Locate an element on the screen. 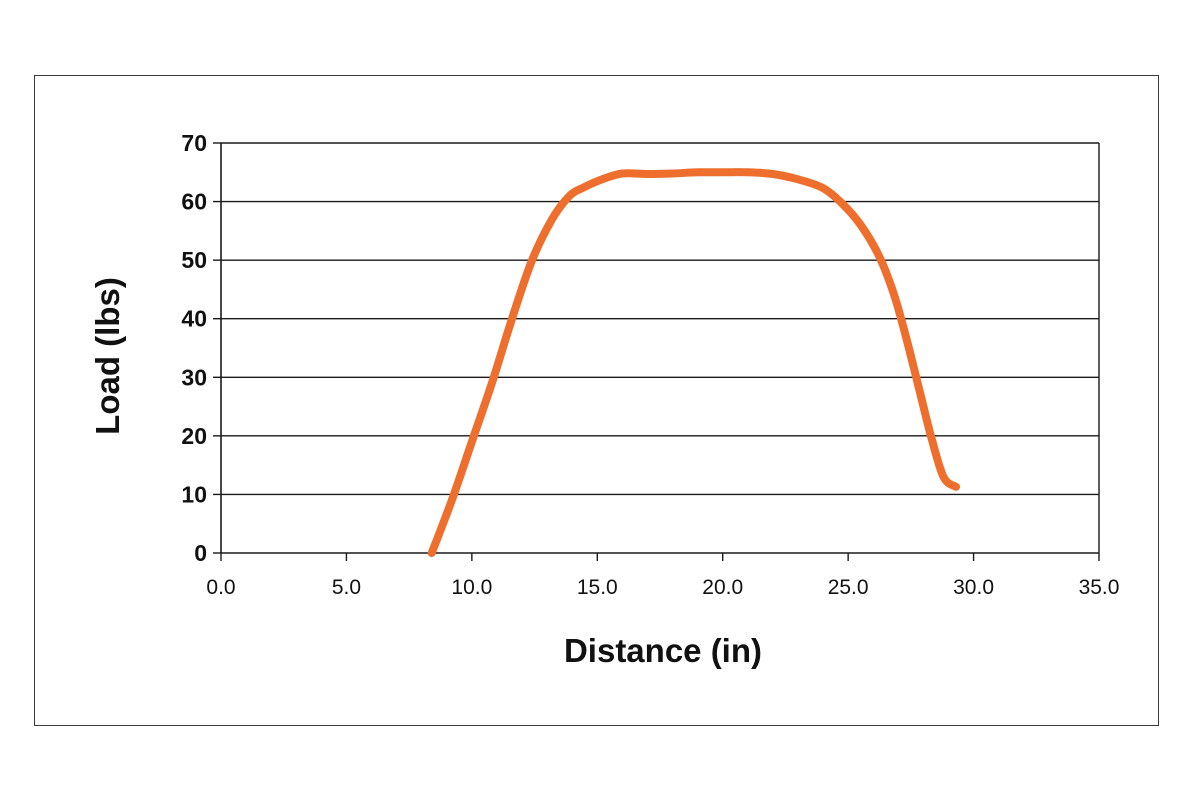 This screenshot has width=1200, height=800. x-tick-label-15.0: 15.0 is located at coordinates (597, 587).